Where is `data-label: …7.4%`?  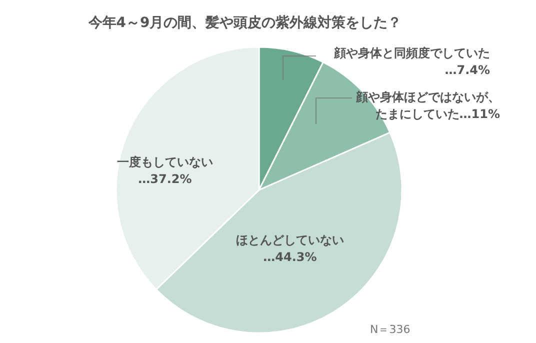
data-label: …7.4% is located at coordinates (467, 70).